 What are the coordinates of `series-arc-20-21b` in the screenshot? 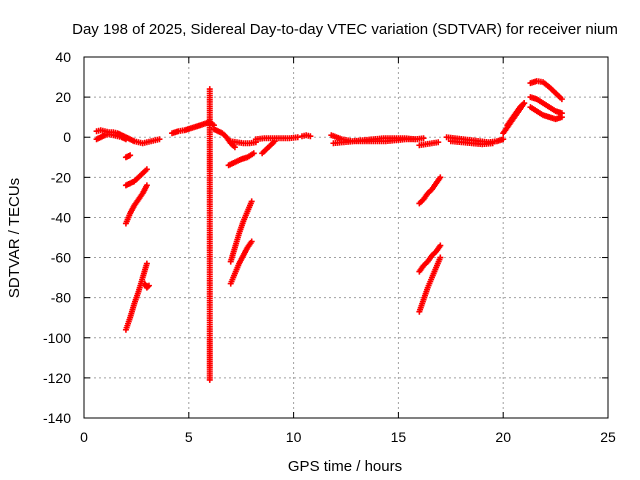 It's located at (516, 114).